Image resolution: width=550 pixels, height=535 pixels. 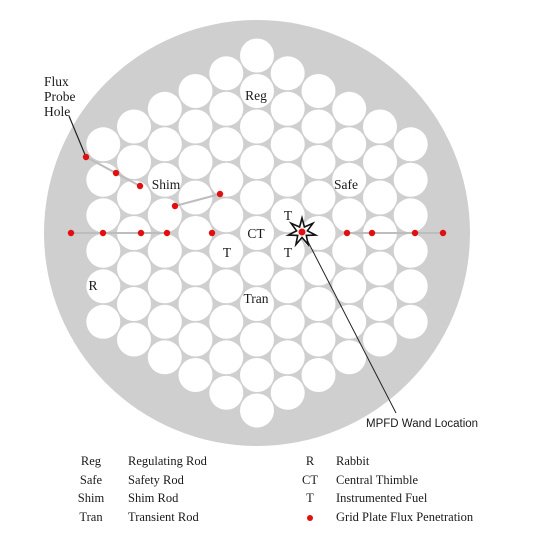 What do you see at coordinates (255, 298) in the screenshot?
I see `tran-label: Tran` at bounding box center [255, 298].